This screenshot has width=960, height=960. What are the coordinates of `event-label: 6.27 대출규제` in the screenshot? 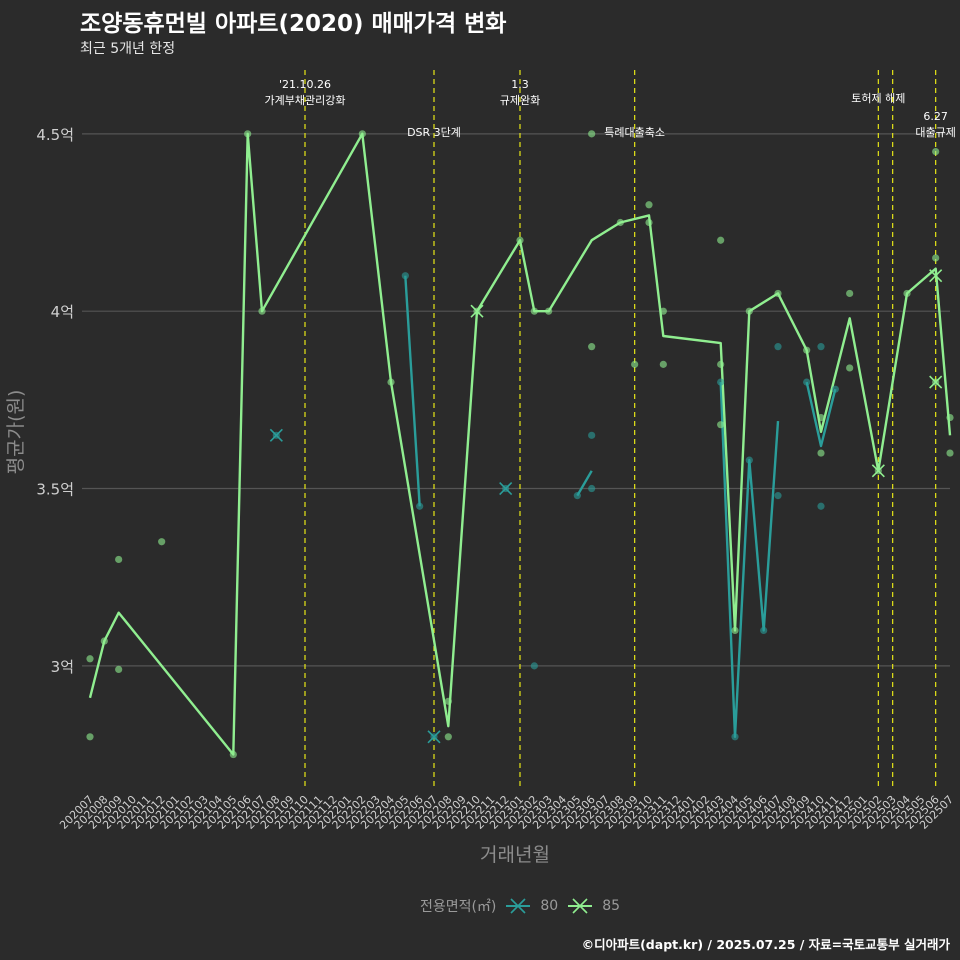 It's located at (935, 124).